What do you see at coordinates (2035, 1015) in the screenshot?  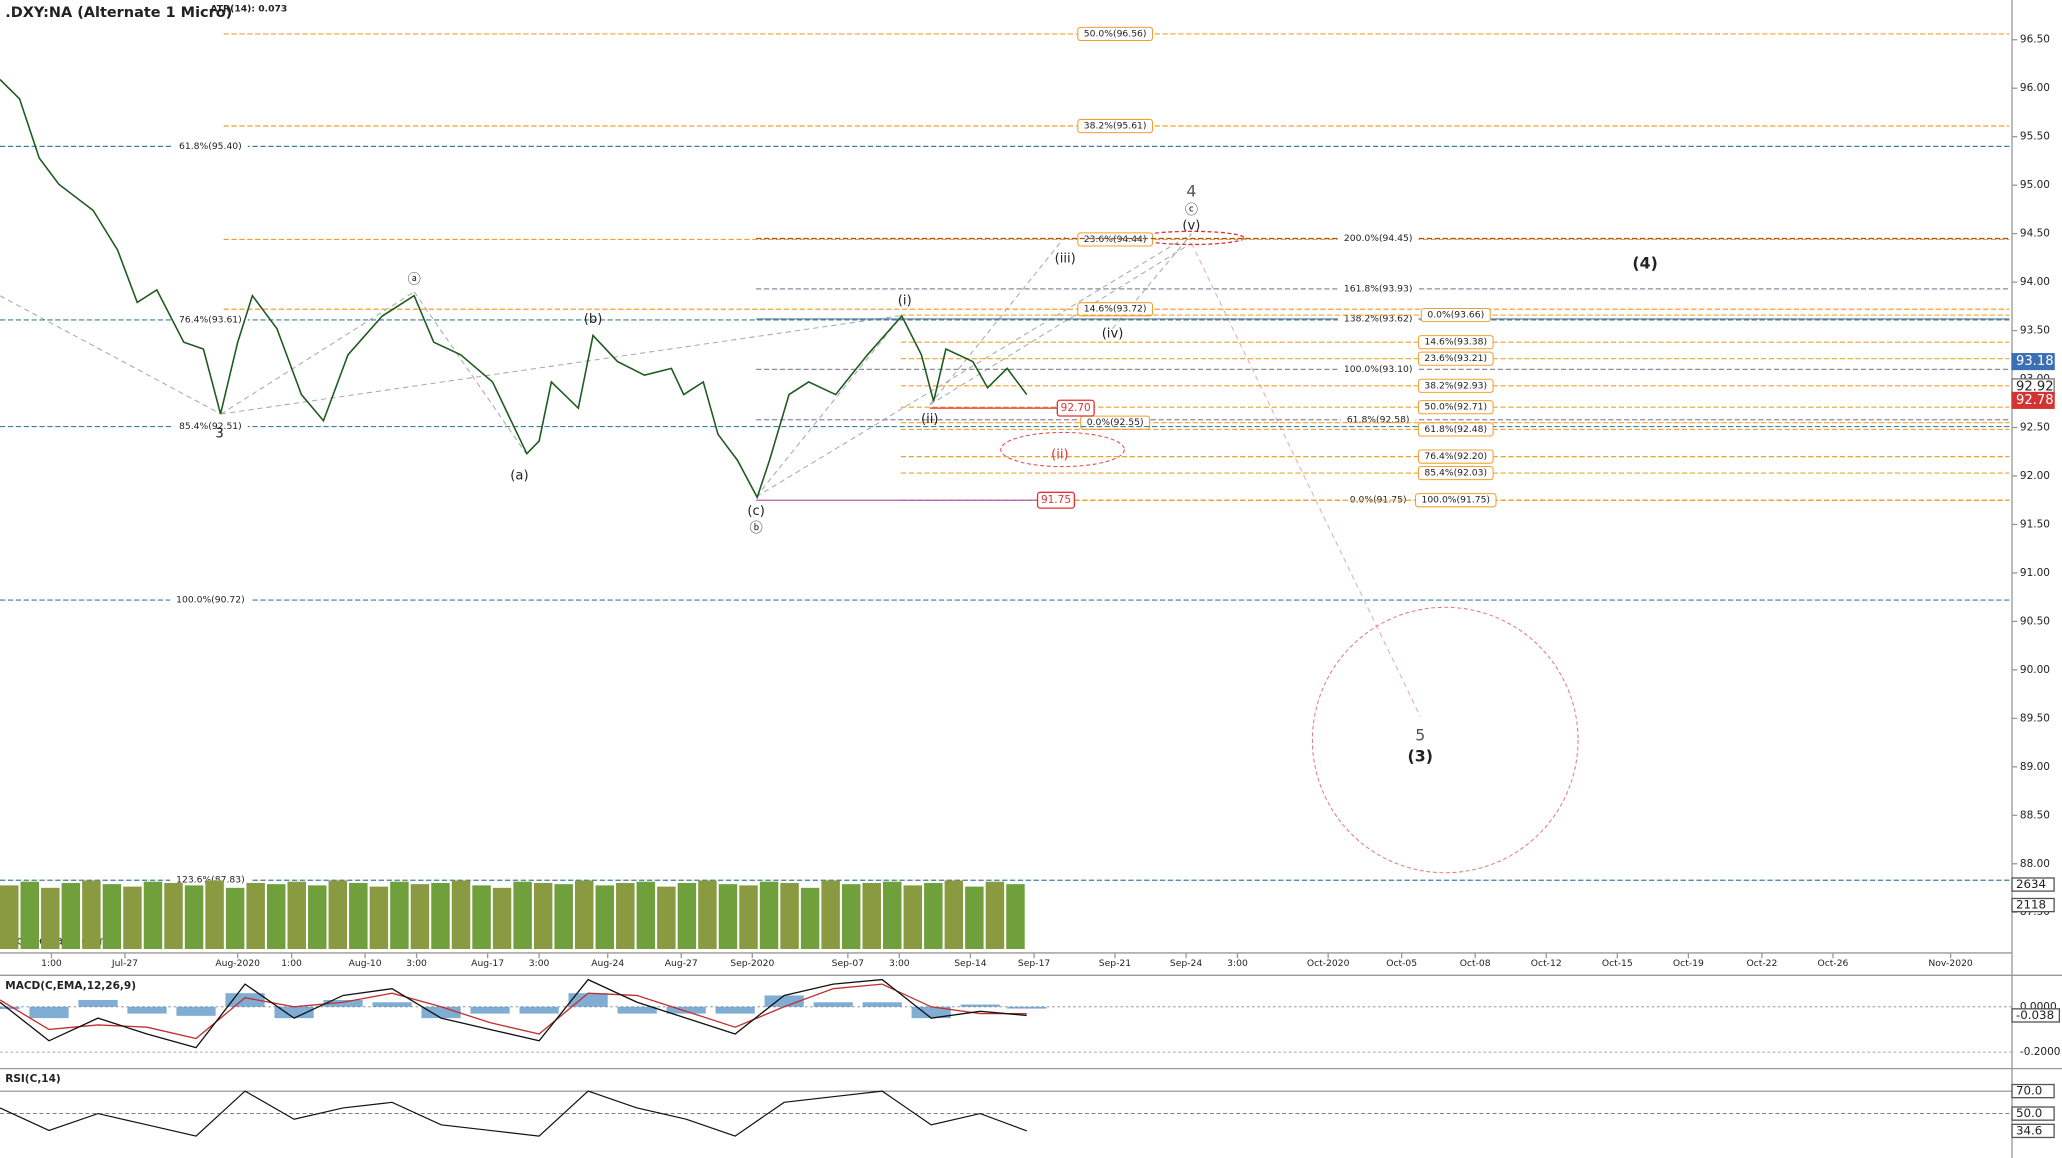 I see `macd-badge-label: -0.038` at bounding box center [2035, 1015].